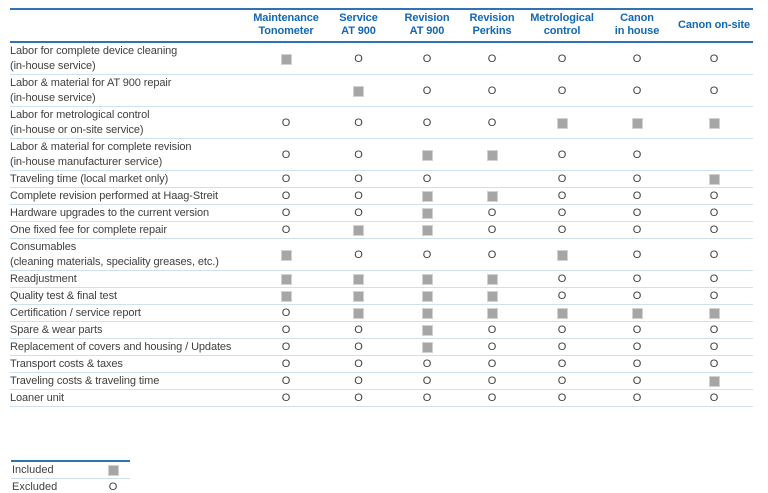  What do you see at coordinates (381, 398) in the screenshot?
I see `table-row: Loaner unit O O O O O O O` at bounding box center [381, 398].